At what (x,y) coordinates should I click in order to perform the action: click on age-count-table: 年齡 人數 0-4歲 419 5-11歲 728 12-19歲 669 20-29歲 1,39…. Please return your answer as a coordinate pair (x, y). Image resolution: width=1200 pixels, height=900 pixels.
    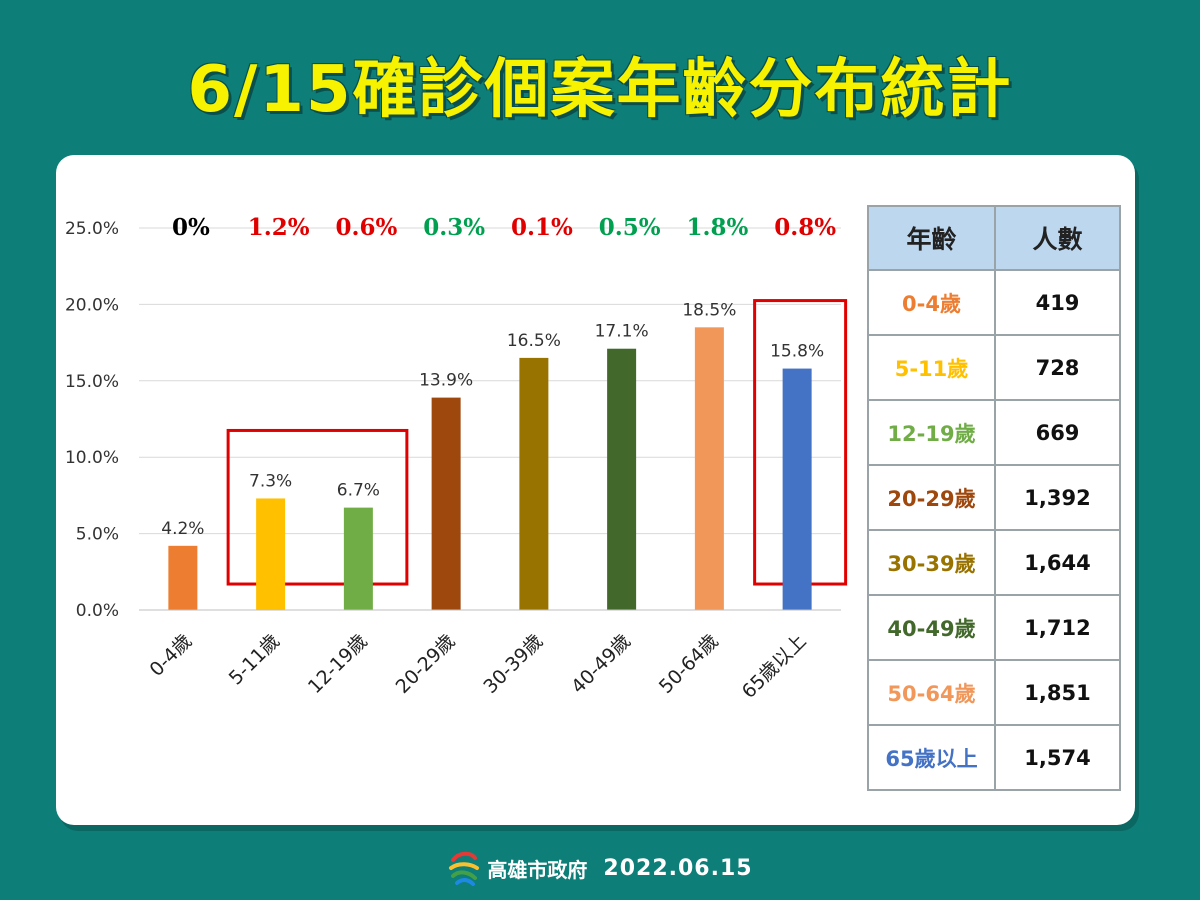
    Looking at the image, I should click on (994, 498).